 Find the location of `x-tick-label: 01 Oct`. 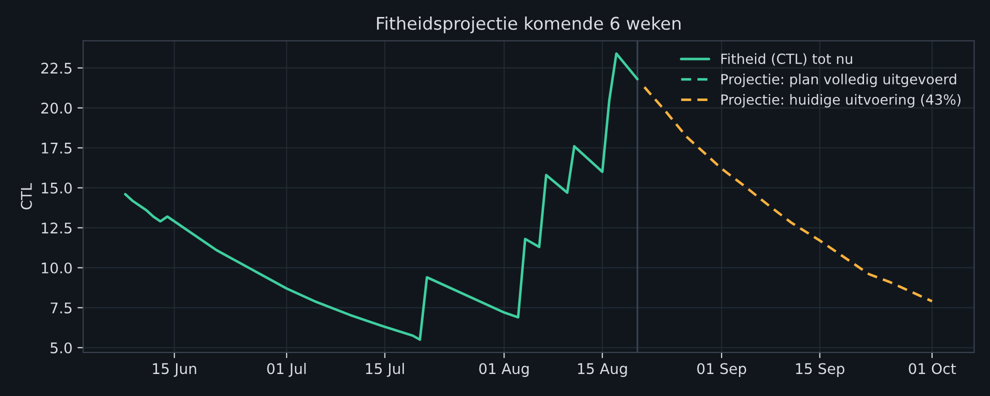

x-tick-label: 01 Oct is located at coordinates (932, 368).